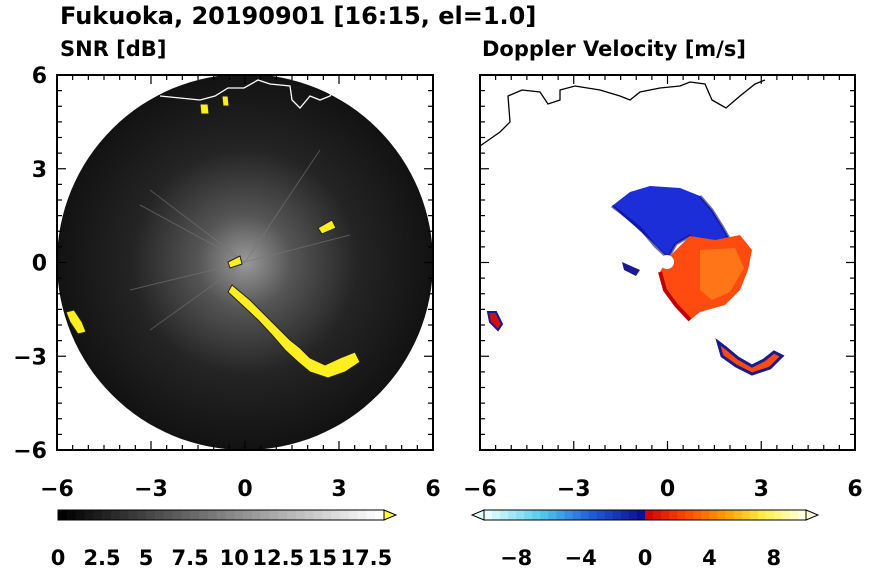 The image size is (870, 574). I want to click on snr-x-tick-labels: −6 −3 0 3 6, so click(240, 489).